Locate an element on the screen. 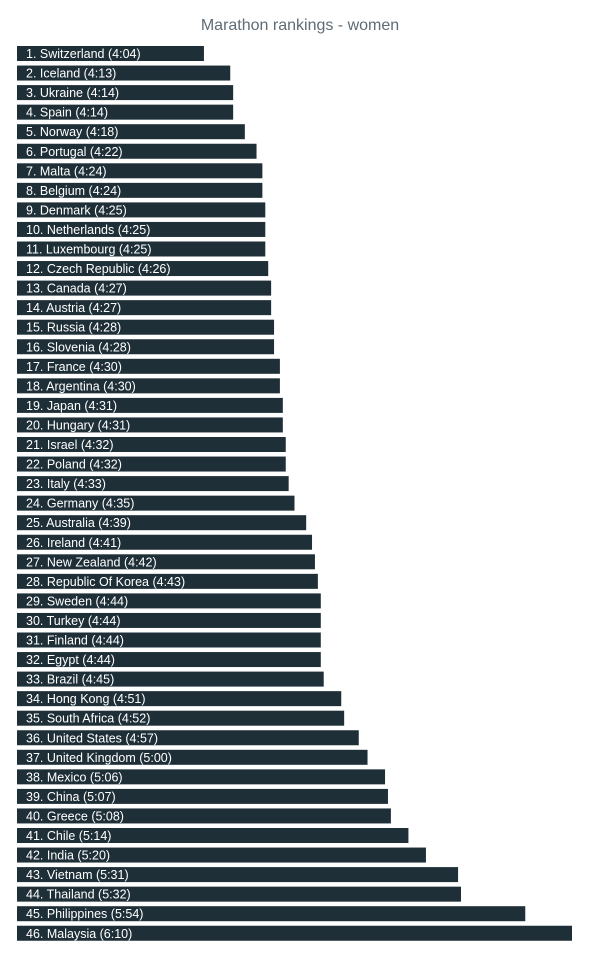 The height and width of the screenshot is (956, 600). bar-label: 45. Philippines (5:54) is located at coordinates (84, 914).